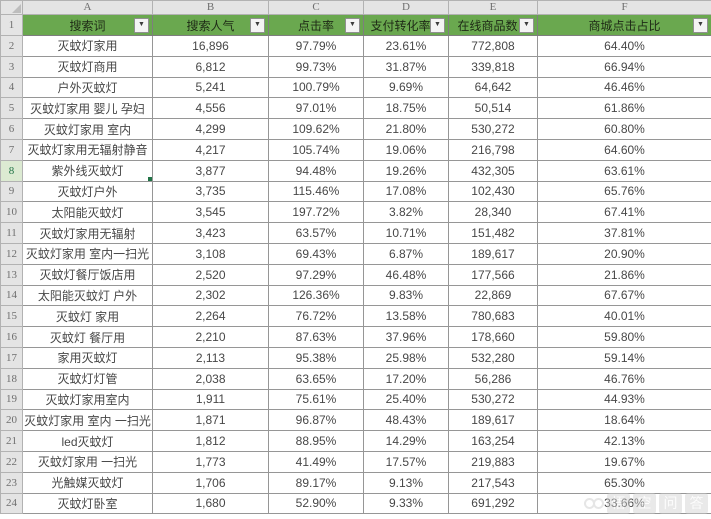  Describe the element at coordinates (406, 149) in the screenshot. I see `cell-pay-conversion: 19.06%` at that location.